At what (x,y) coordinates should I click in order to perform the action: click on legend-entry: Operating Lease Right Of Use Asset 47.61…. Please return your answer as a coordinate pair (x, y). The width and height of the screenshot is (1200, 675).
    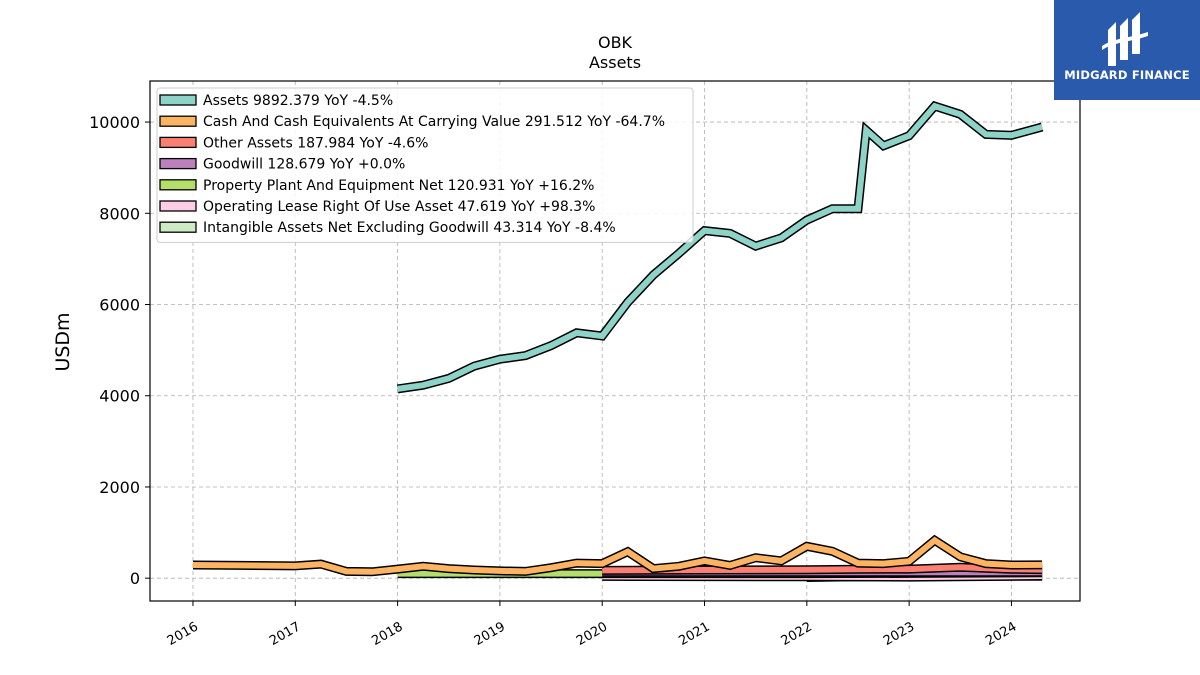
    Looking at the image, I should click on (399, 207).